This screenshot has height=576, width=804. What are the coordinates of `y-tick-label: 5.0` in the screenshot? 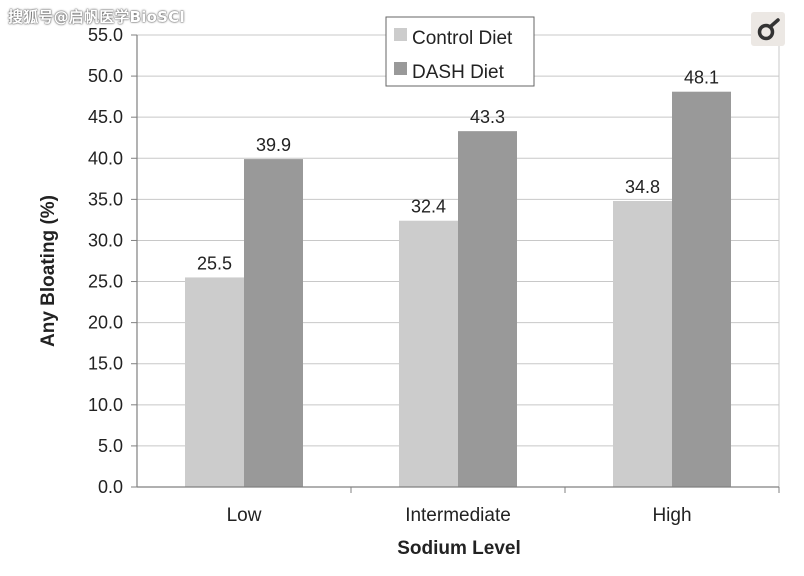 It's located at (110, 446).